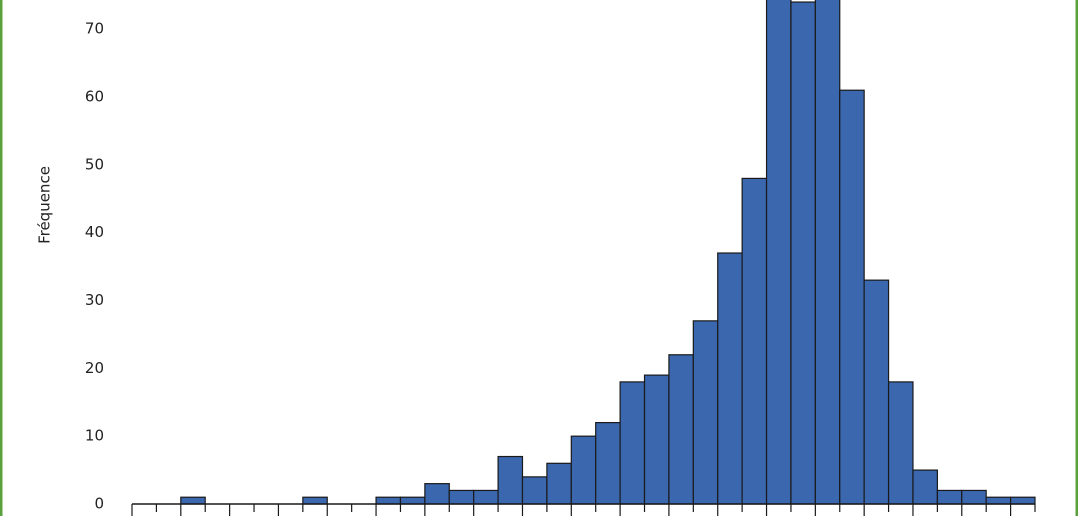  I want to click on y-tick-label: 70, so click(94, 29).